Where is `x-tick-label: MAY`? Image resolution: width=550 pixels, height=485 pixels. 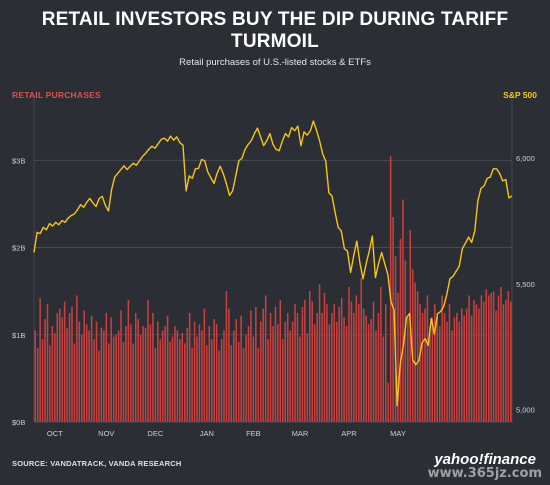 x-tick-label: MAY is located at coordinates (398, 433).